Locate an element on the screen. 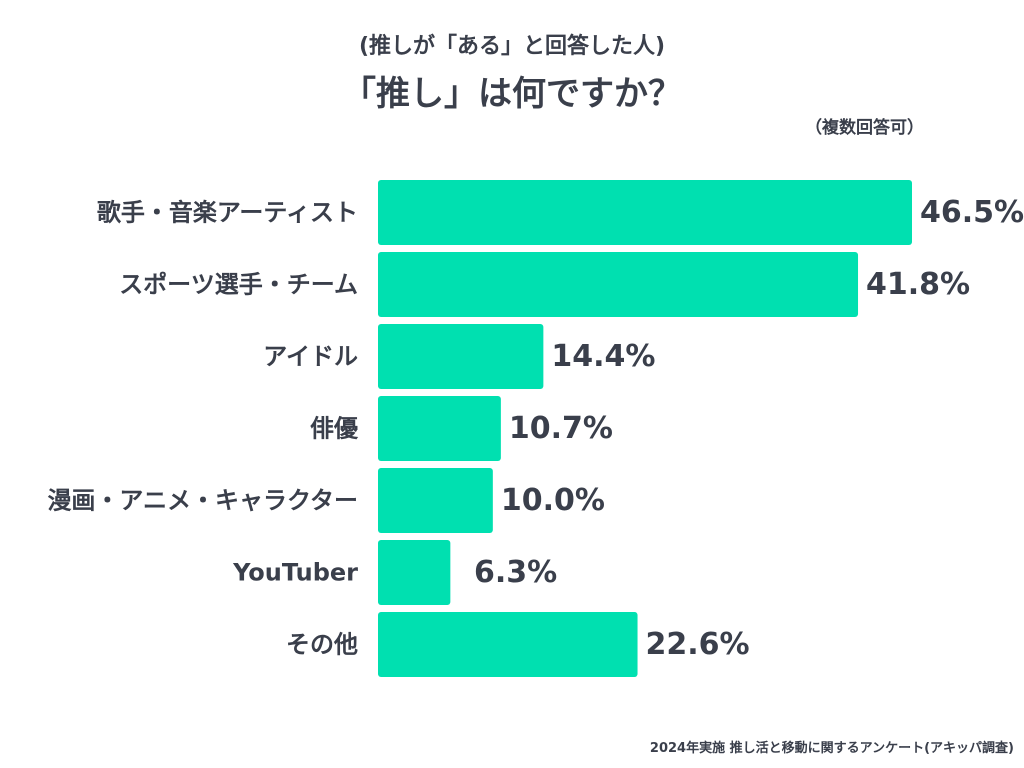 This screenshot has height=768, width=1024. category-label: 漫画・アニメ・キャラクター is located at coordinates (202, 501).